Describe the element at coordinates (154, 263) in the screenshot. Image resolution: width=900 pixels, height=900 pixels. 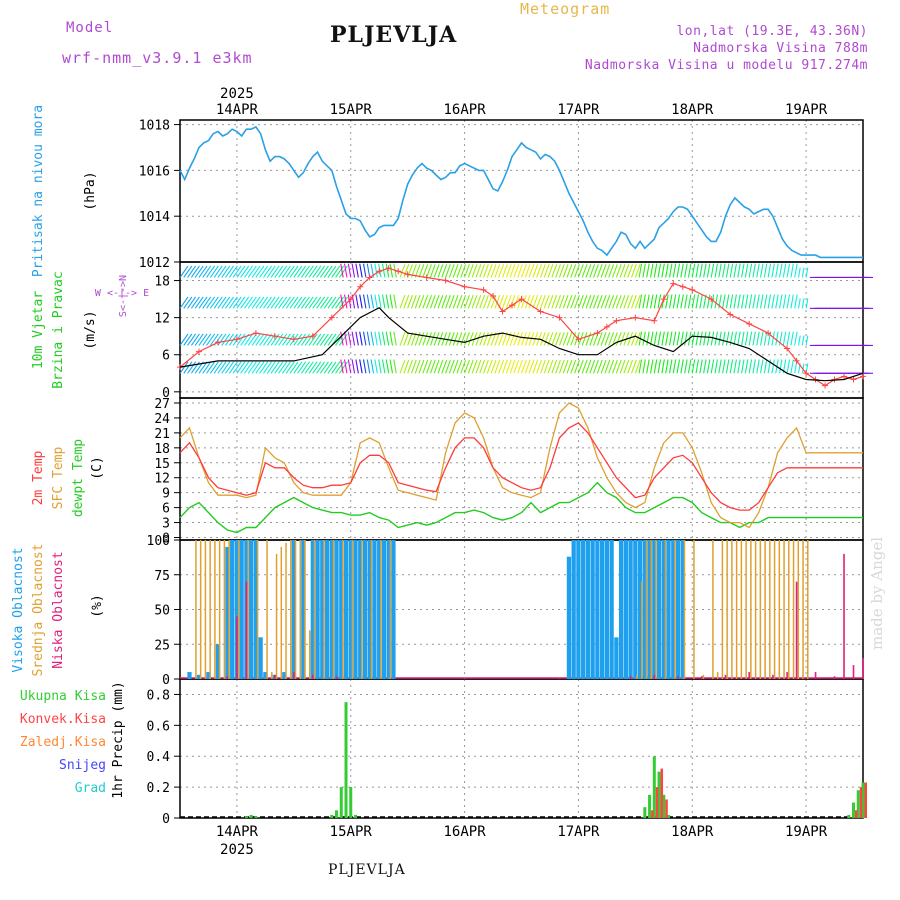
I see `pressure-ytick-label: 1012` at that location.